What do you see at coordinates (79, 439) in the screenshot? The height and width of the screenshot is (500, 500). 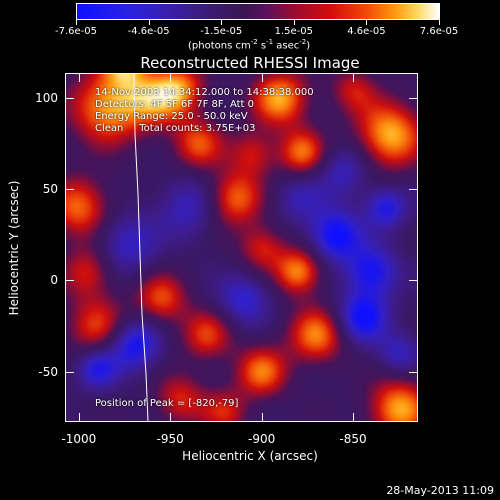 I see `x-tick-label: -1000` at bounding box center [79, 439].